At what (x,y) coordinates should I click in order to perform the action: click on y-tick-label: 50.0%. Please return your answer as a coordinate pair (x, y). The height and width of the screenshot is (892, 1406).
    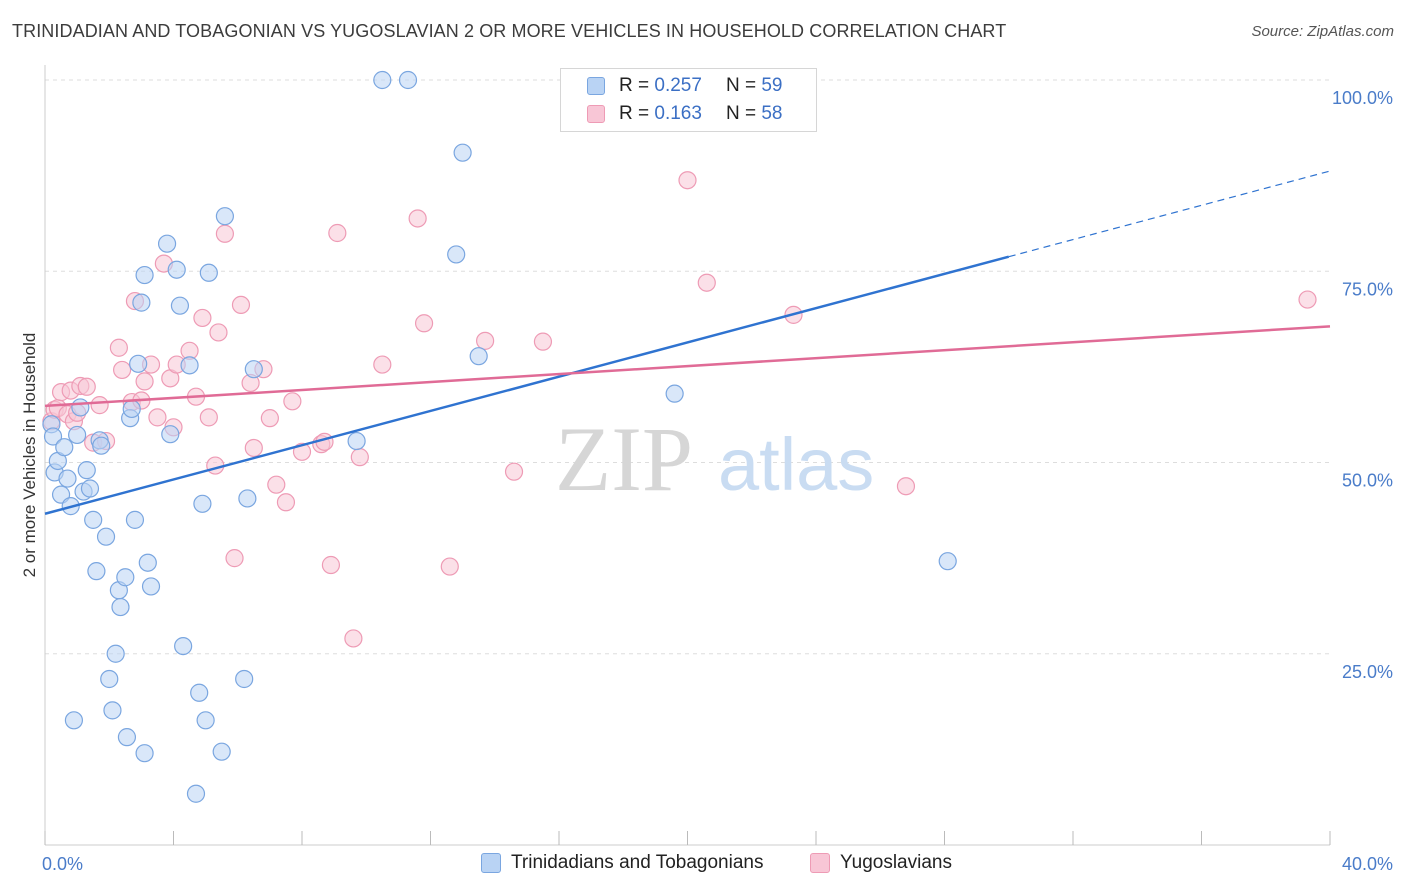
    Looking at the image, I should click on (1367, 481).